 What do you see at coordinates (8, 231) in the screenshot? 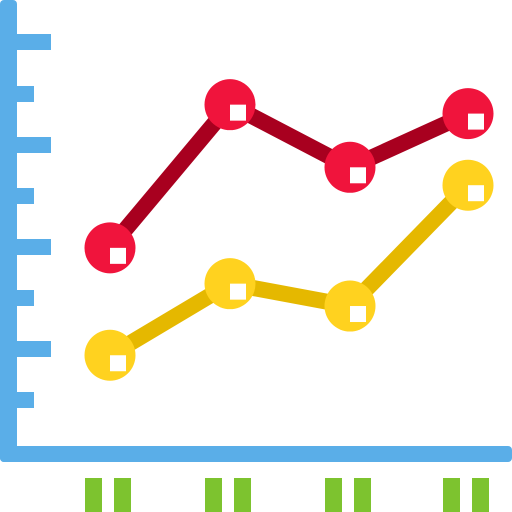
I see `y-axis-line` at bounding box center [8, 231].